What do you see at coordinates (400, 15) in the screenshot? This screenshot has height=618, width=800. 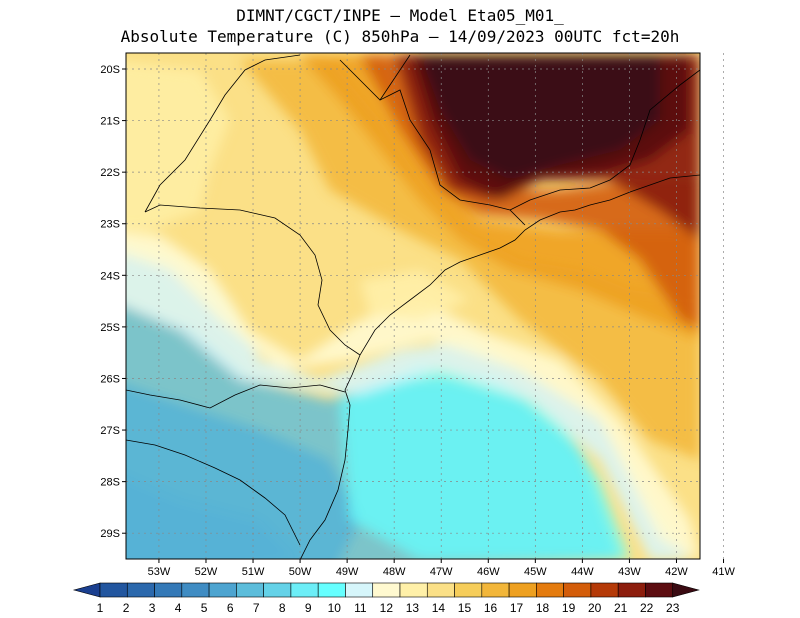 I see `title-line-1: DIMNT/CGCT/INPE — Model Eta05_M01_` at bounding box center [400, 15].